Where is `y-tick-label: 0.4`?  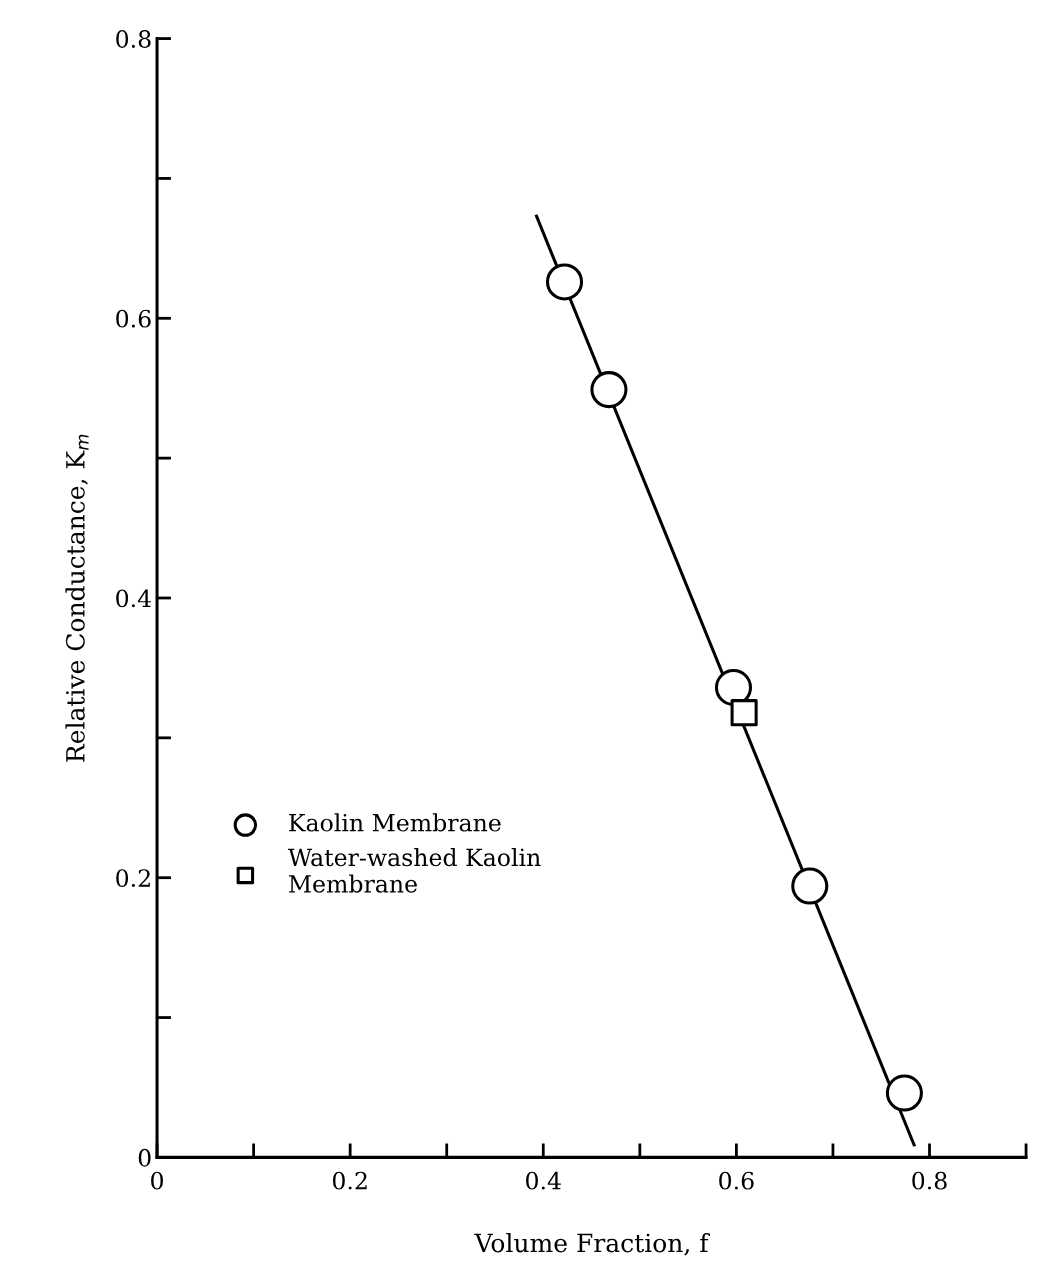
y-tick-label: 0.4 is located at coordinates (133, 598).